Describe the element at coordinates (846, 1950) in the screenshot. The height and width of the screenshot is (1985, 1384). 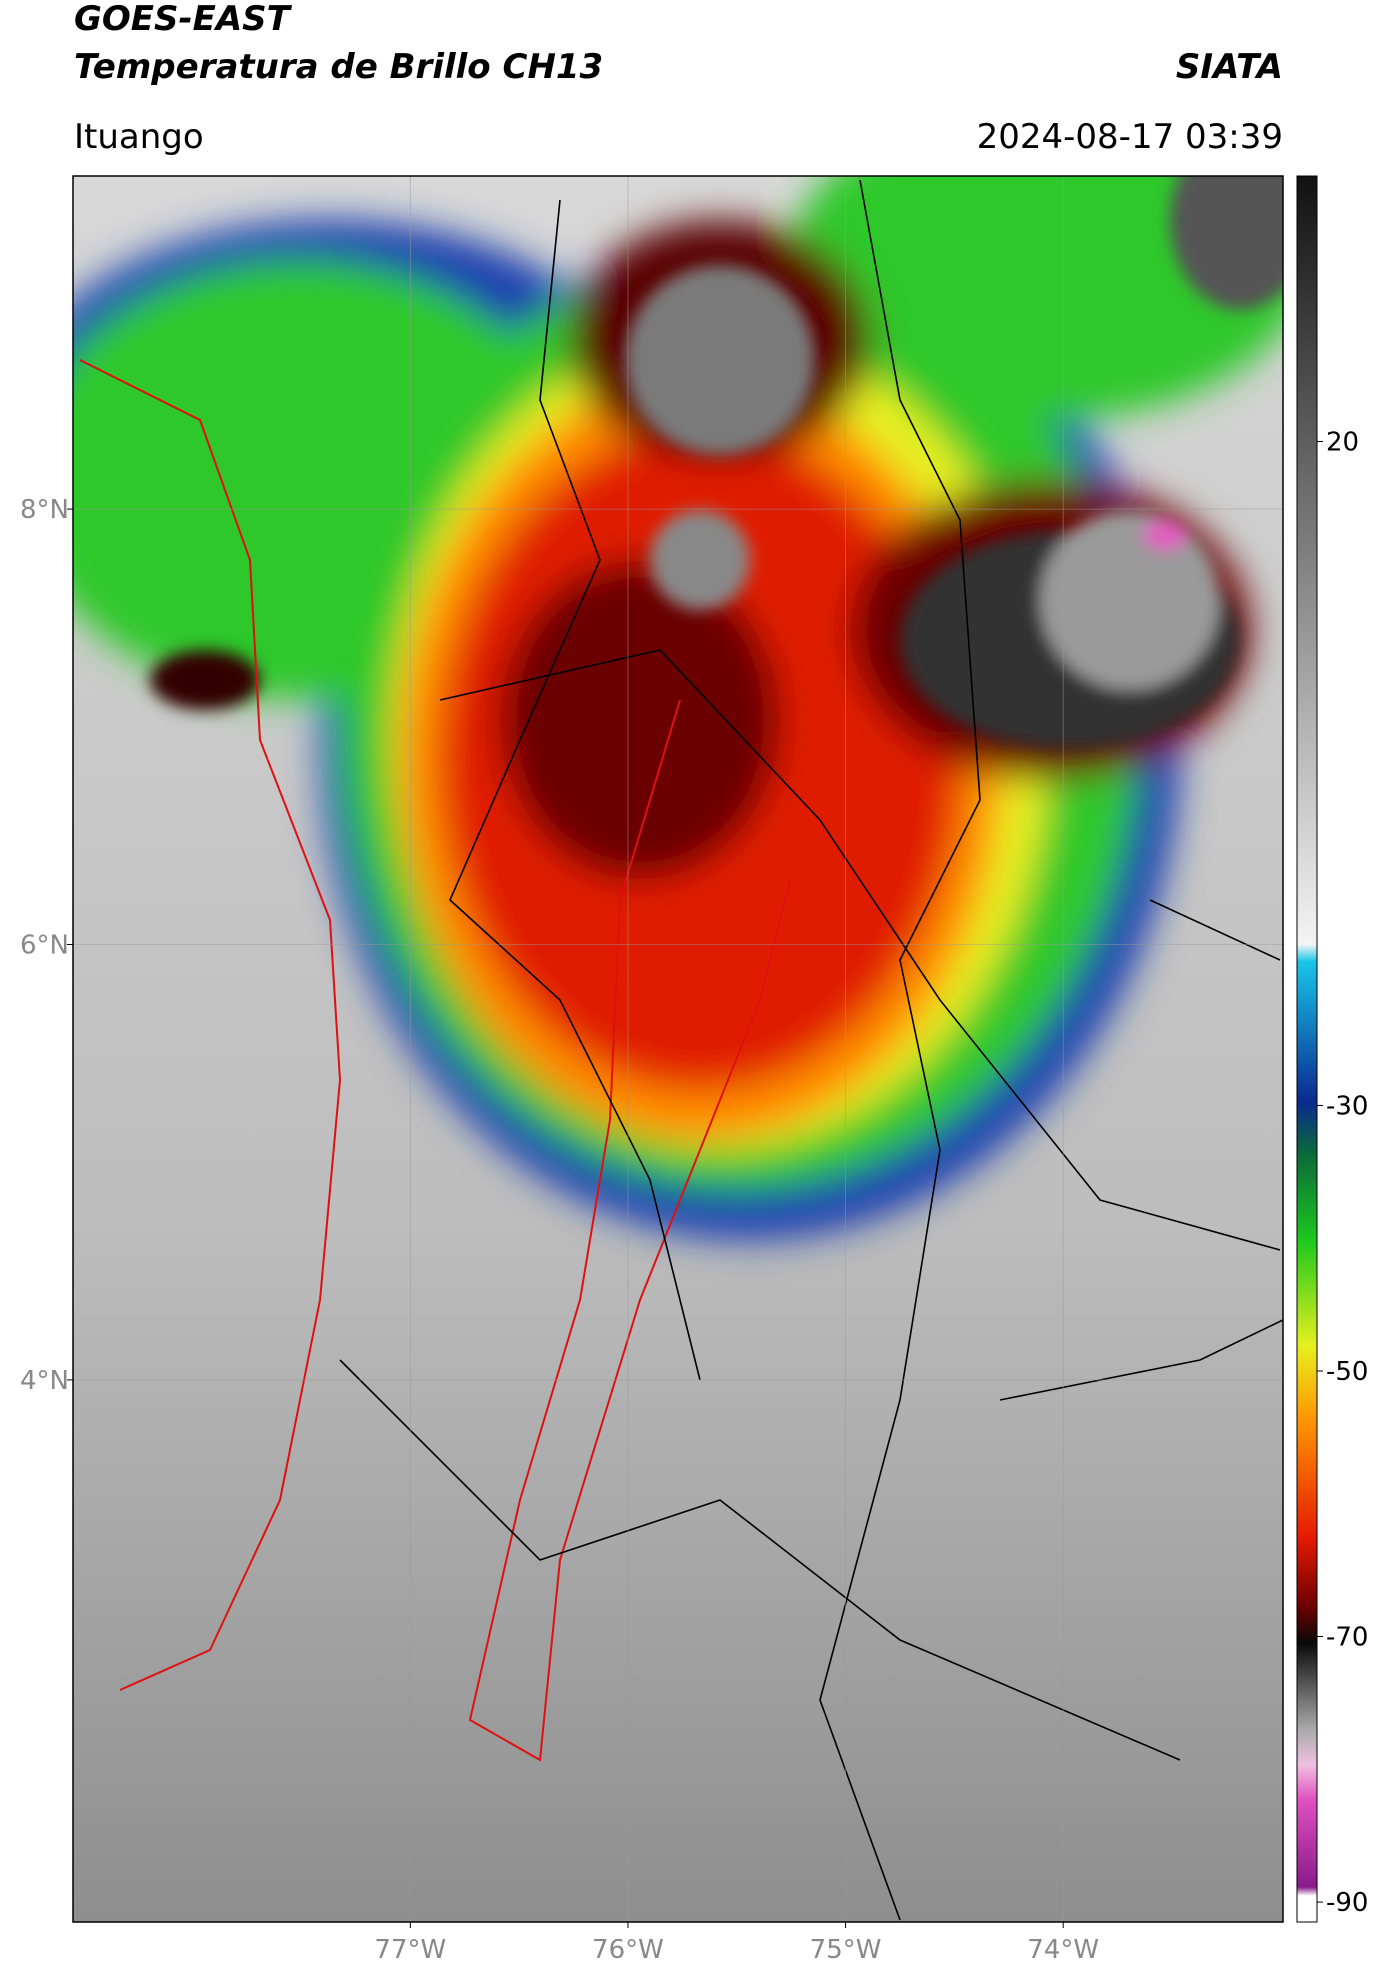
I see `x-tick-label: 75°W` at that location.